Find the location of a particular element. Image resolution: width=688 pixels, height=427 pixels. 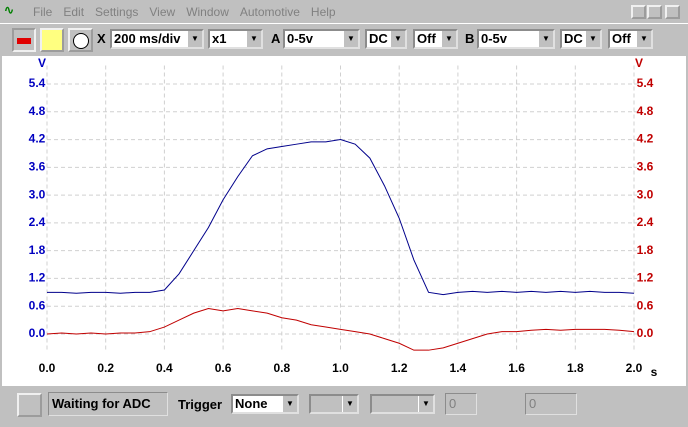

y-tick-label: 1.2 is located at coordinates (37, 278).